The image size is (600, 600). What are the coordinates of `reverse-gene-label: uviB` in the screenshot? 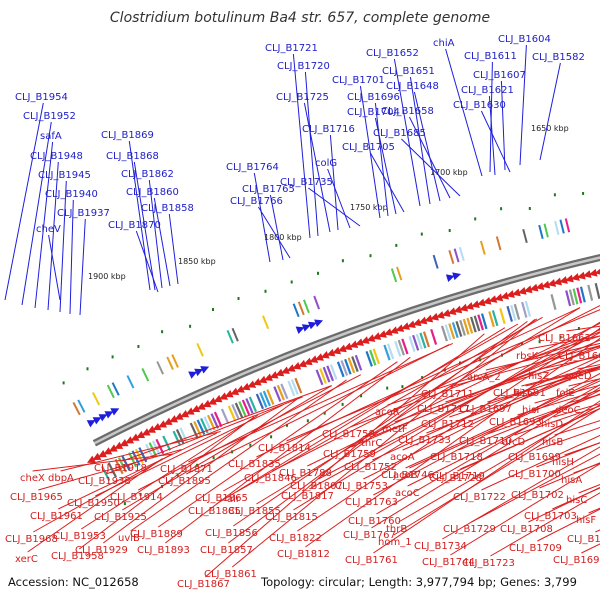 It's located at (129, 538).